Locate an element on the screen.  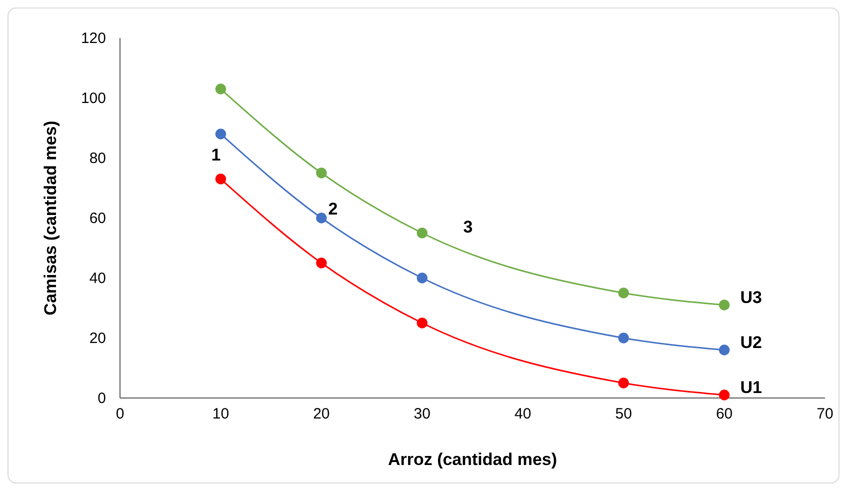
y-tick-label: 0 is located at coordinates (102, 398).